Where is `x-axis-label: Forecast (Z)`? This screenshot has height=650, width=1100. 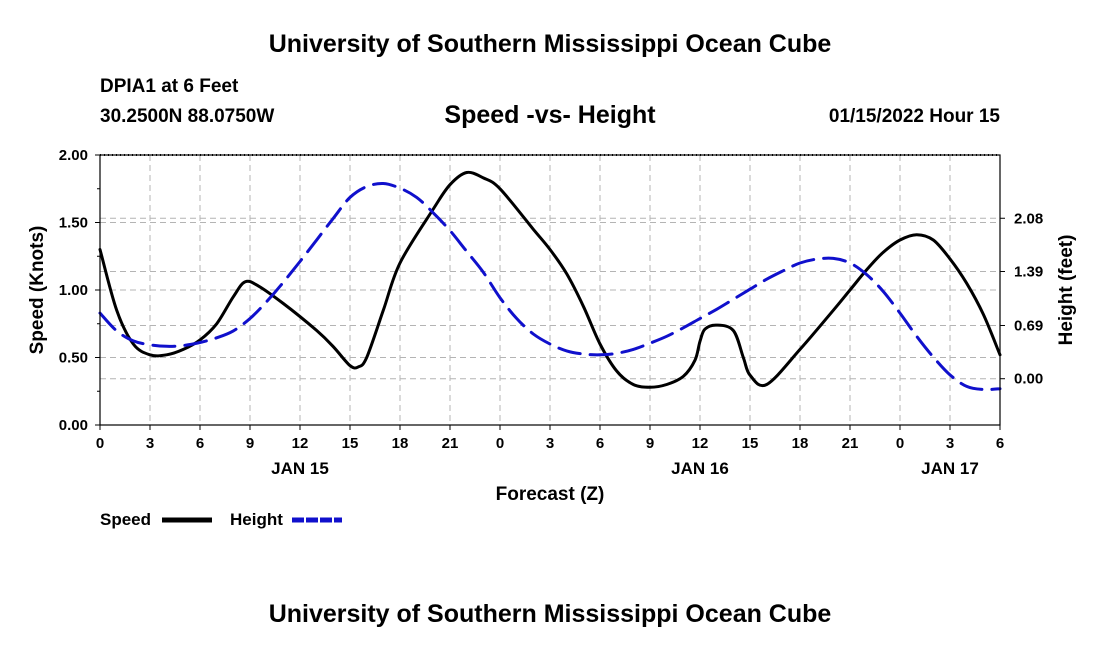 x-axis-label: Forecast (Z) is located at coordinates (550, 494).